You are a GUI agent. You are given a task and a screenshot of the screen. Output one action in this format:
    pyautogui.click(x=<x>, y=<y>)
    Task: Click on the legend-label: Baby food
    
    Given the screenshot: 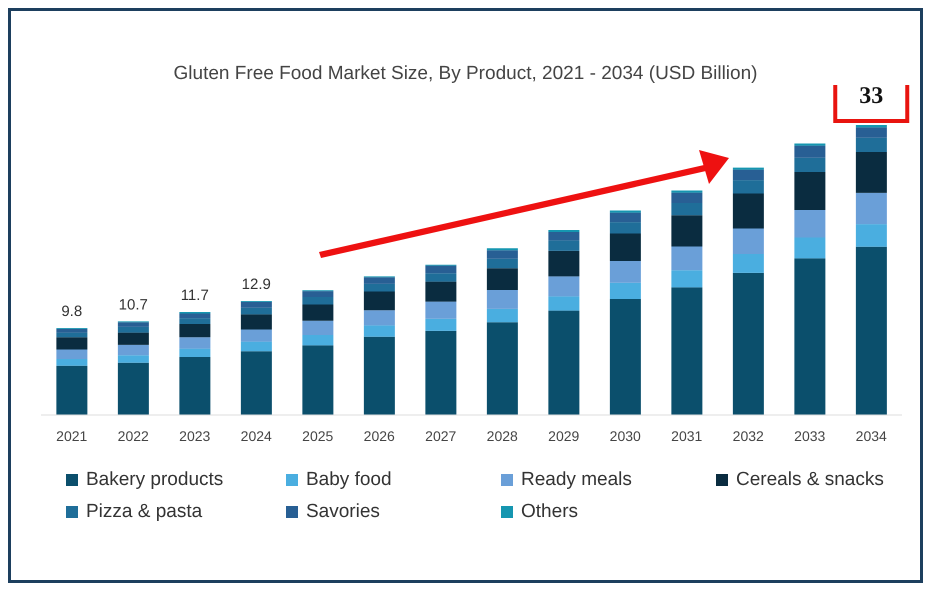 What is the action you would take?
    pyautogui.click(x=349, y=480)
    